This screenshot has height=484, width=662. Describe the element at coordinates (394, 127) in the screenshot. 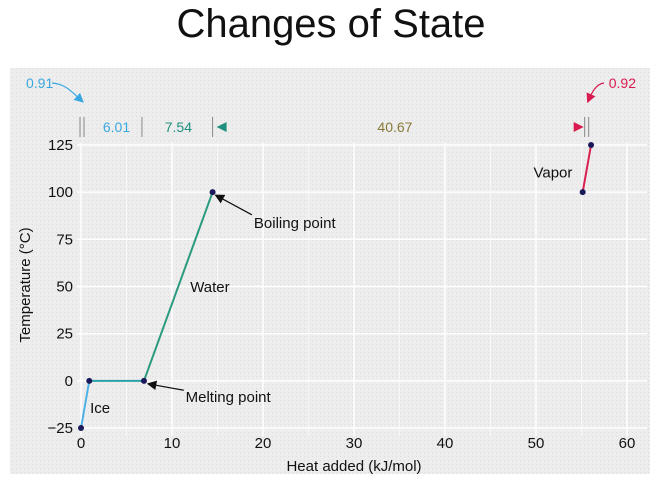

I see `vaporization-value: 40.67` at that location.